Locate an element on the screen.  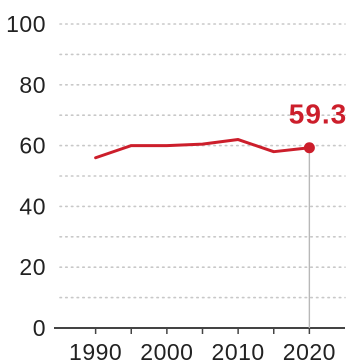
x-axis is located at coordinates (199, 330).